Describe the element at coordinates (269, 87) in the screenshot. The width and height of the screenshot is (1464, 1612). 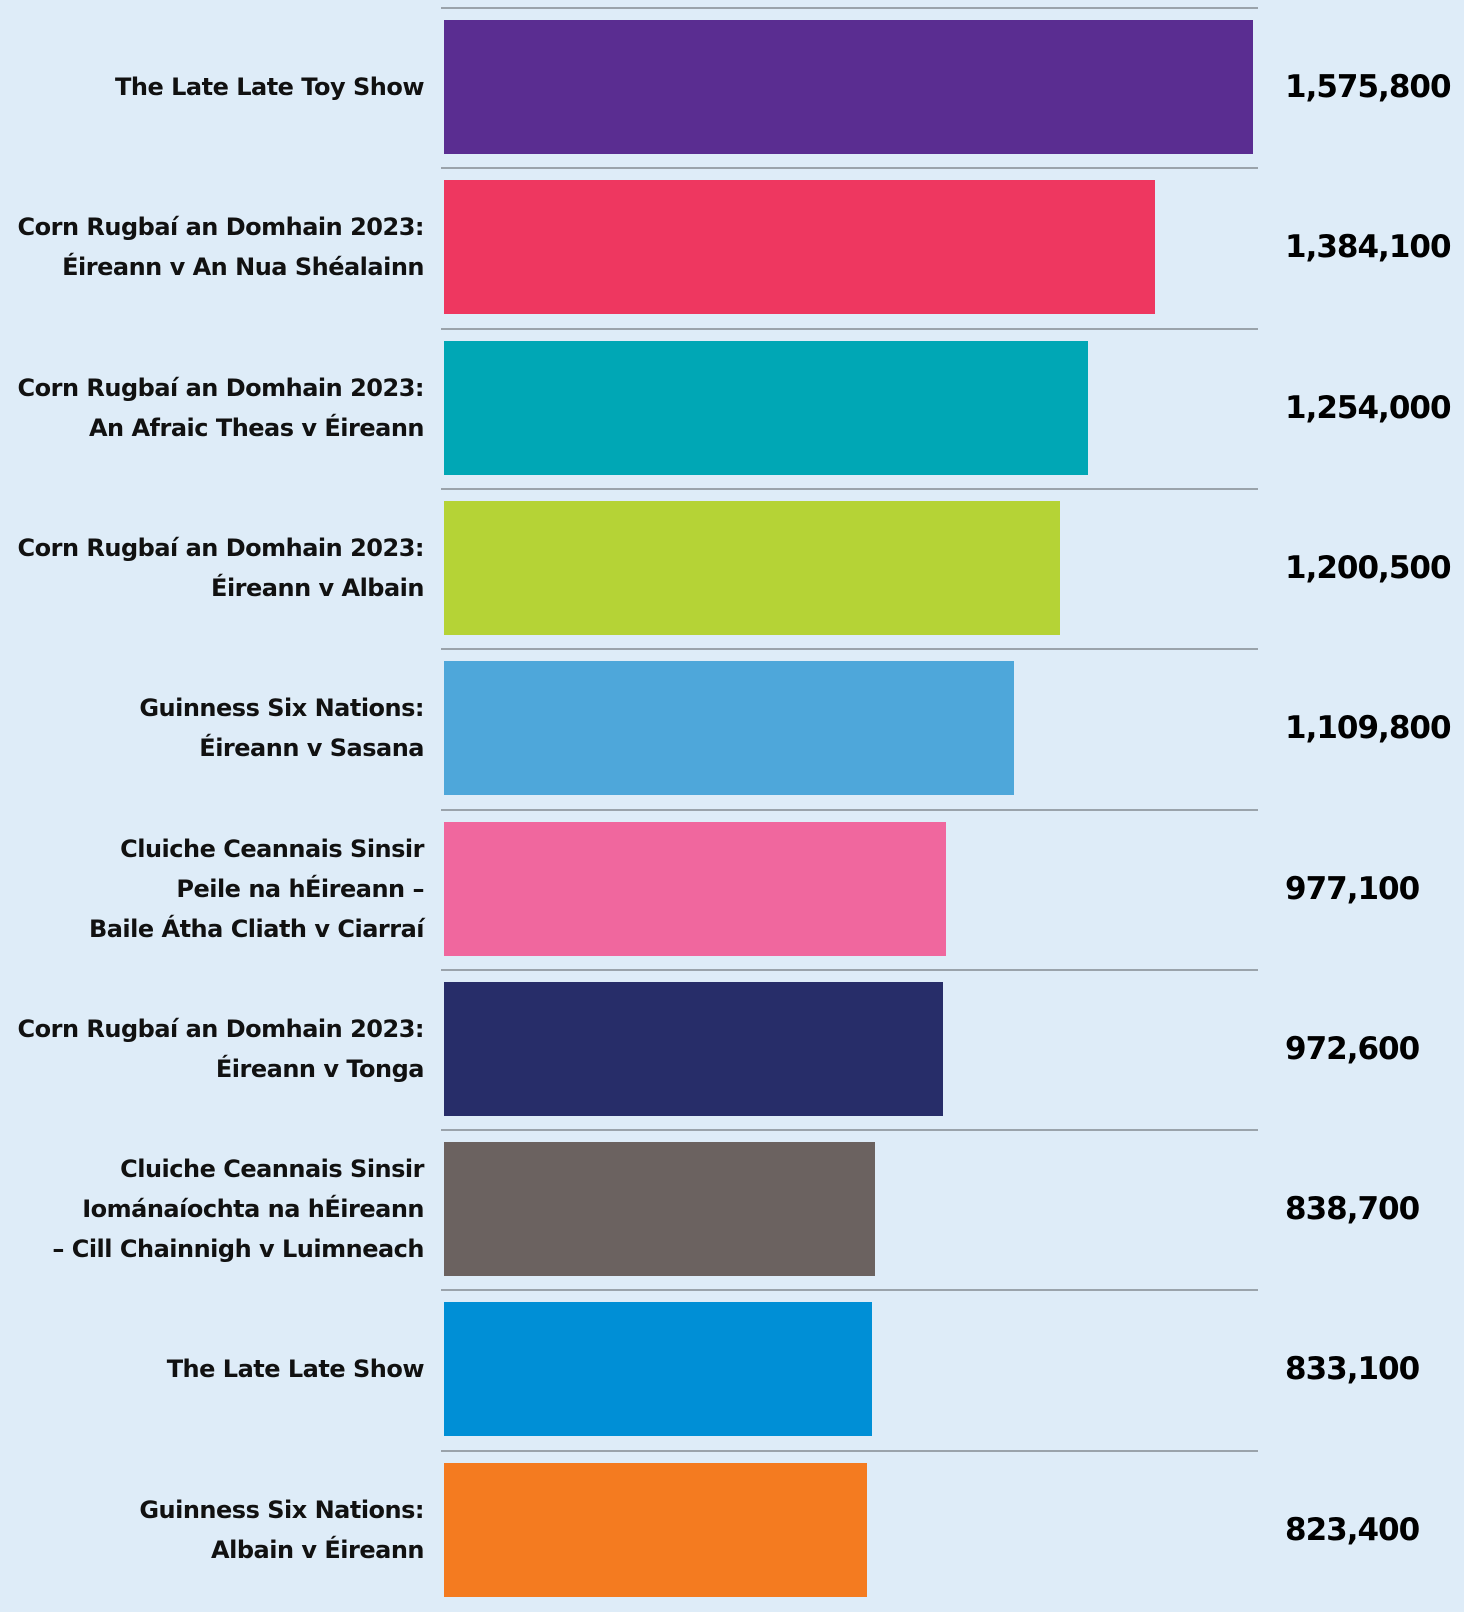
I see `category-label: The Late Late Toy Show` at that location.